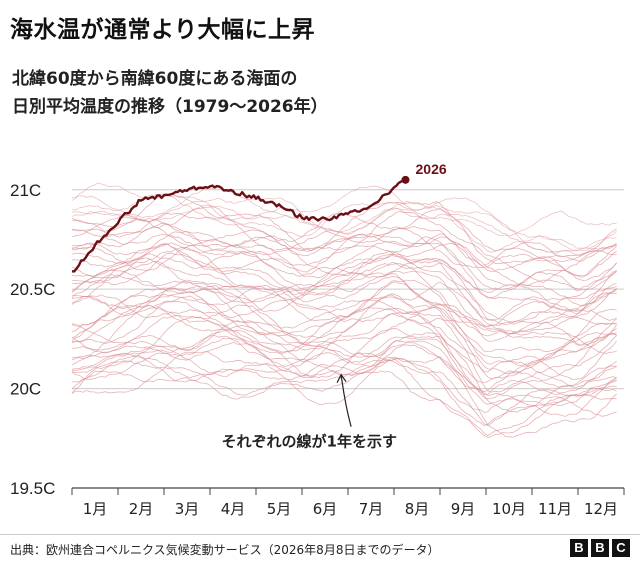 The image size is (640, 561). Describe the element at coordinates (279, 509) in the screenshot. I see `x-tick-label: 5月` at that location.